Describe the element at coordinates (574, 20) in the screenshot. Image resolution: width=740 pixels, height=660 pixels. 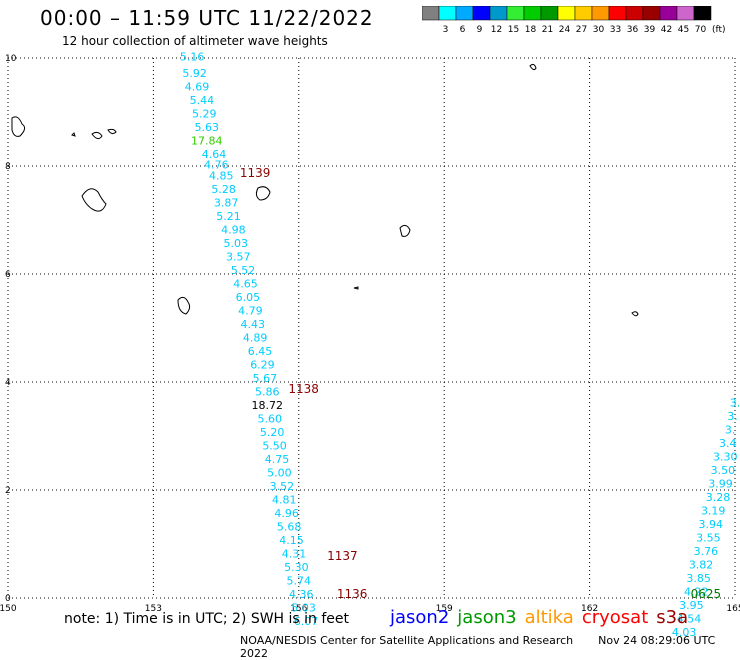
I see `color-scale-legend: 3 6 9 12 15 18 21 24 27 30 33 36 39 42 45 70 (ft)` at that location.